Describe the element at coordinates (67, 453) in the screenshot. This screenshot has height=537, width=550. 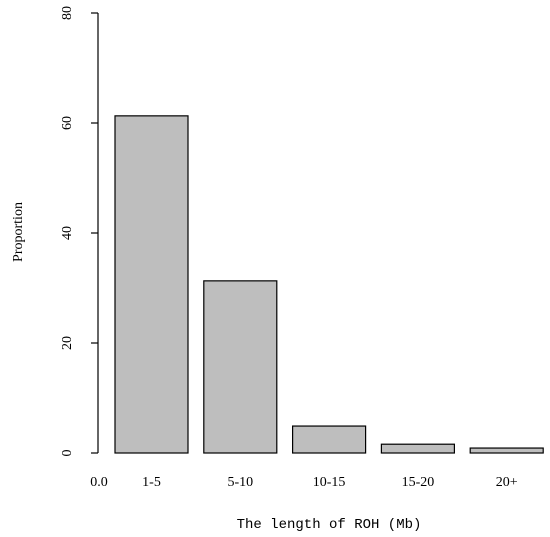
I see `y-tick-label: 0` at that location.